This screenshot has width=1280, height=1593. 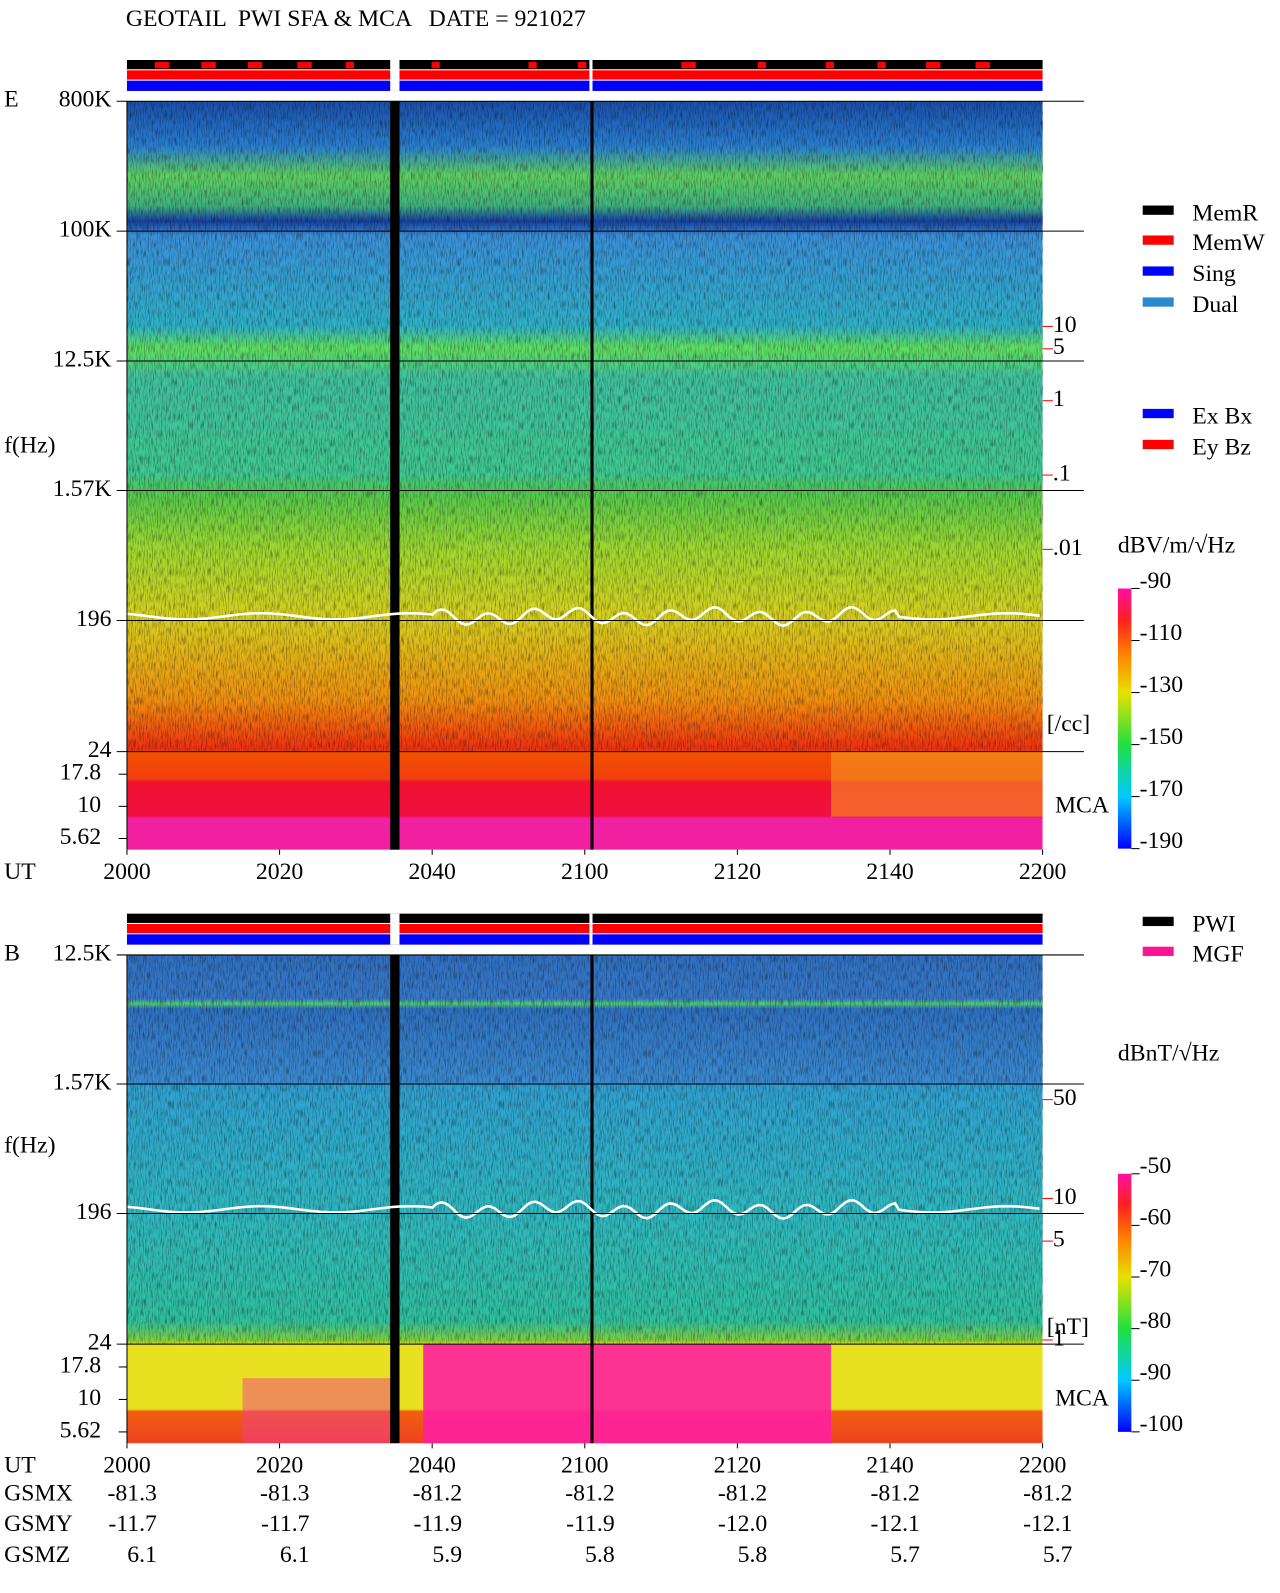 What do you see at coordinates (1161, 633) in the screenshot?
I see `colorbar-tick-label: -110` at bounding box center [1161, 633].